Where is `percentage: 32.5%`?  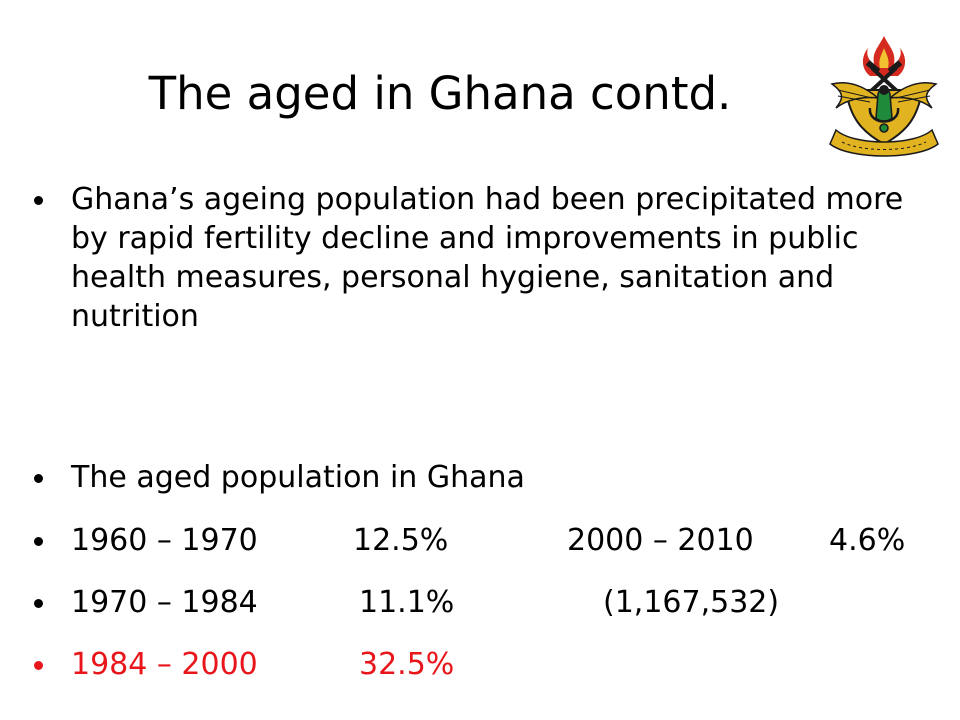
percentage: 32.5% is located at coordinates (407, 664).